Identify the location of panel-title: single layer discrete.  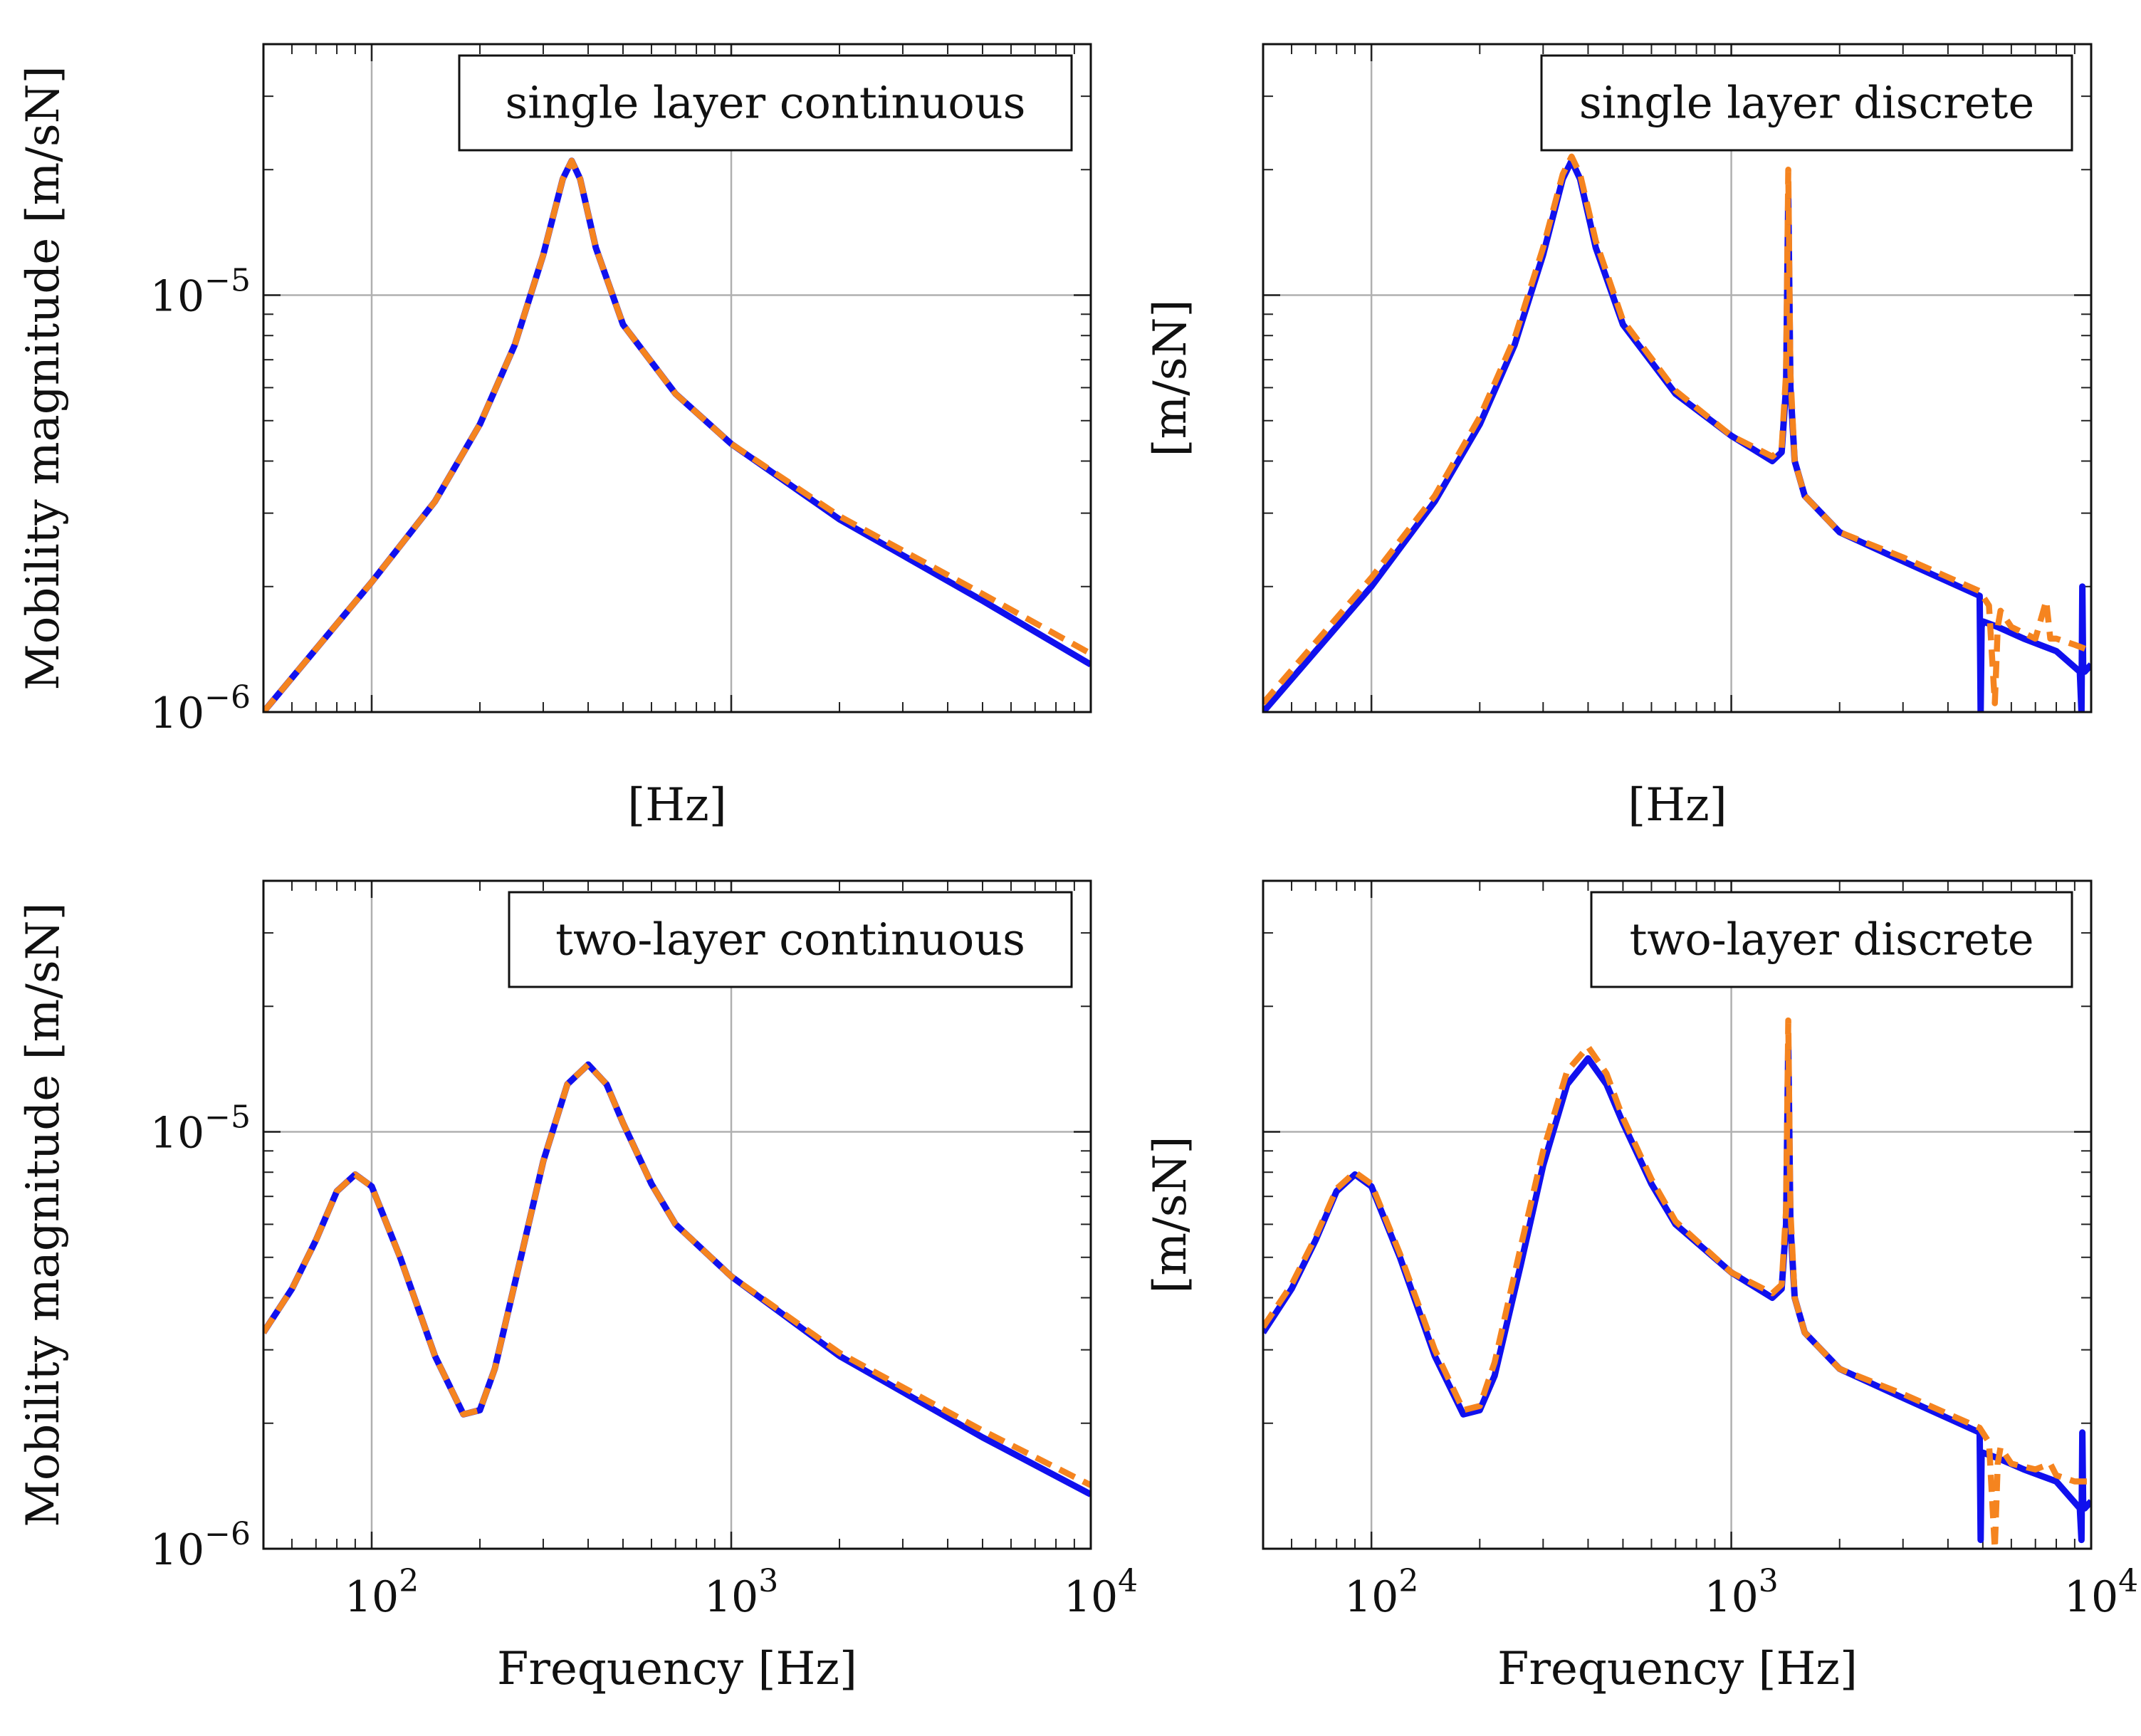
(1806, 103).